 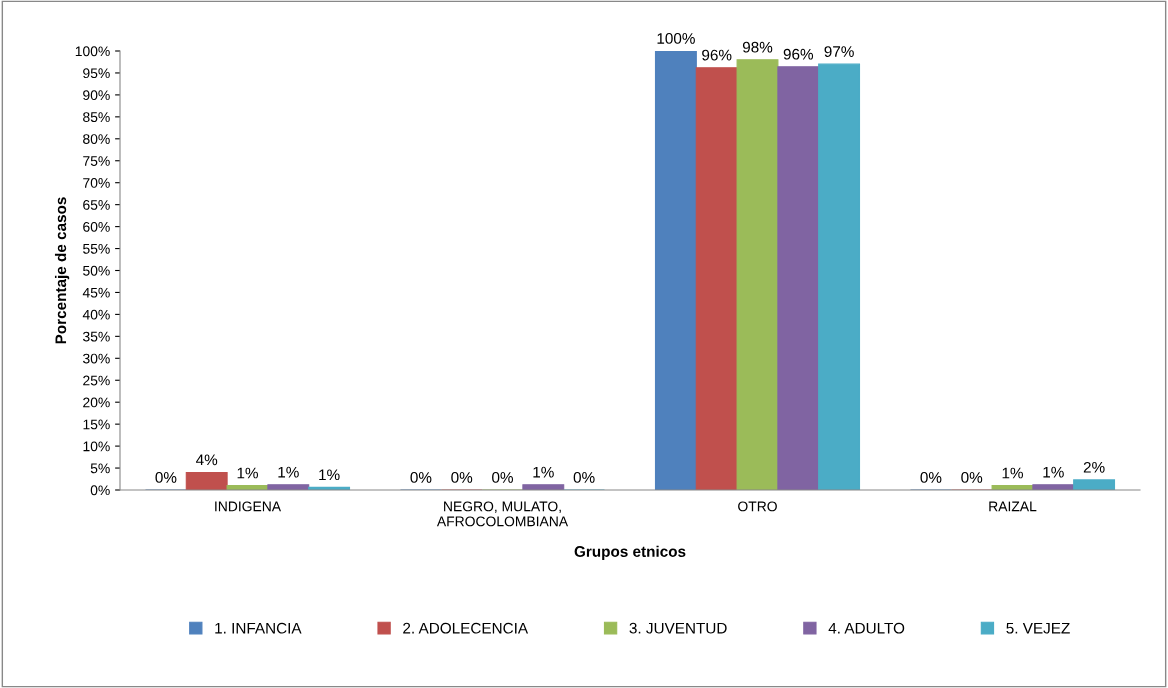 I want to click on legend-label: 3. JUVENTUD, so click(x=678, y=628).